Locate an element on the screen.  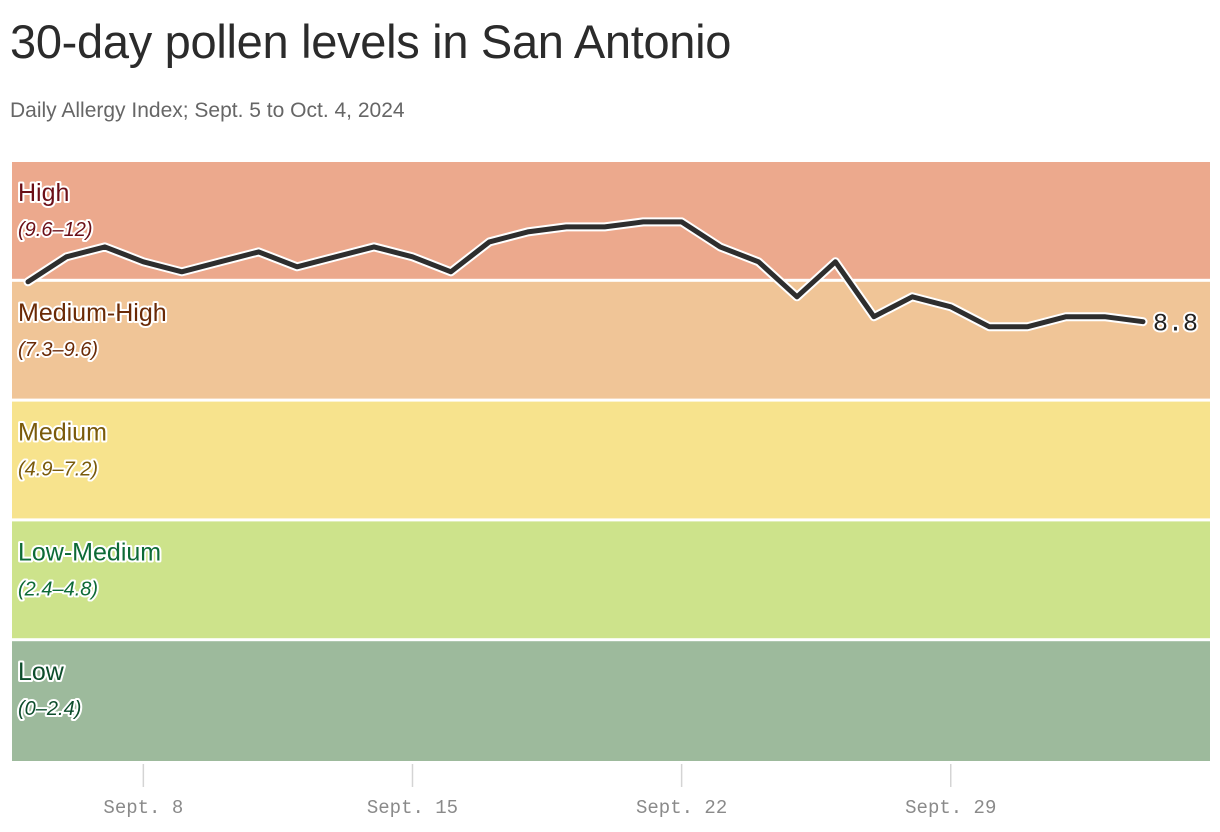
x-axis: Sept. 8 Sept. 15 Sept. 22 Sept. 29 is located at coordinates (549, 791).